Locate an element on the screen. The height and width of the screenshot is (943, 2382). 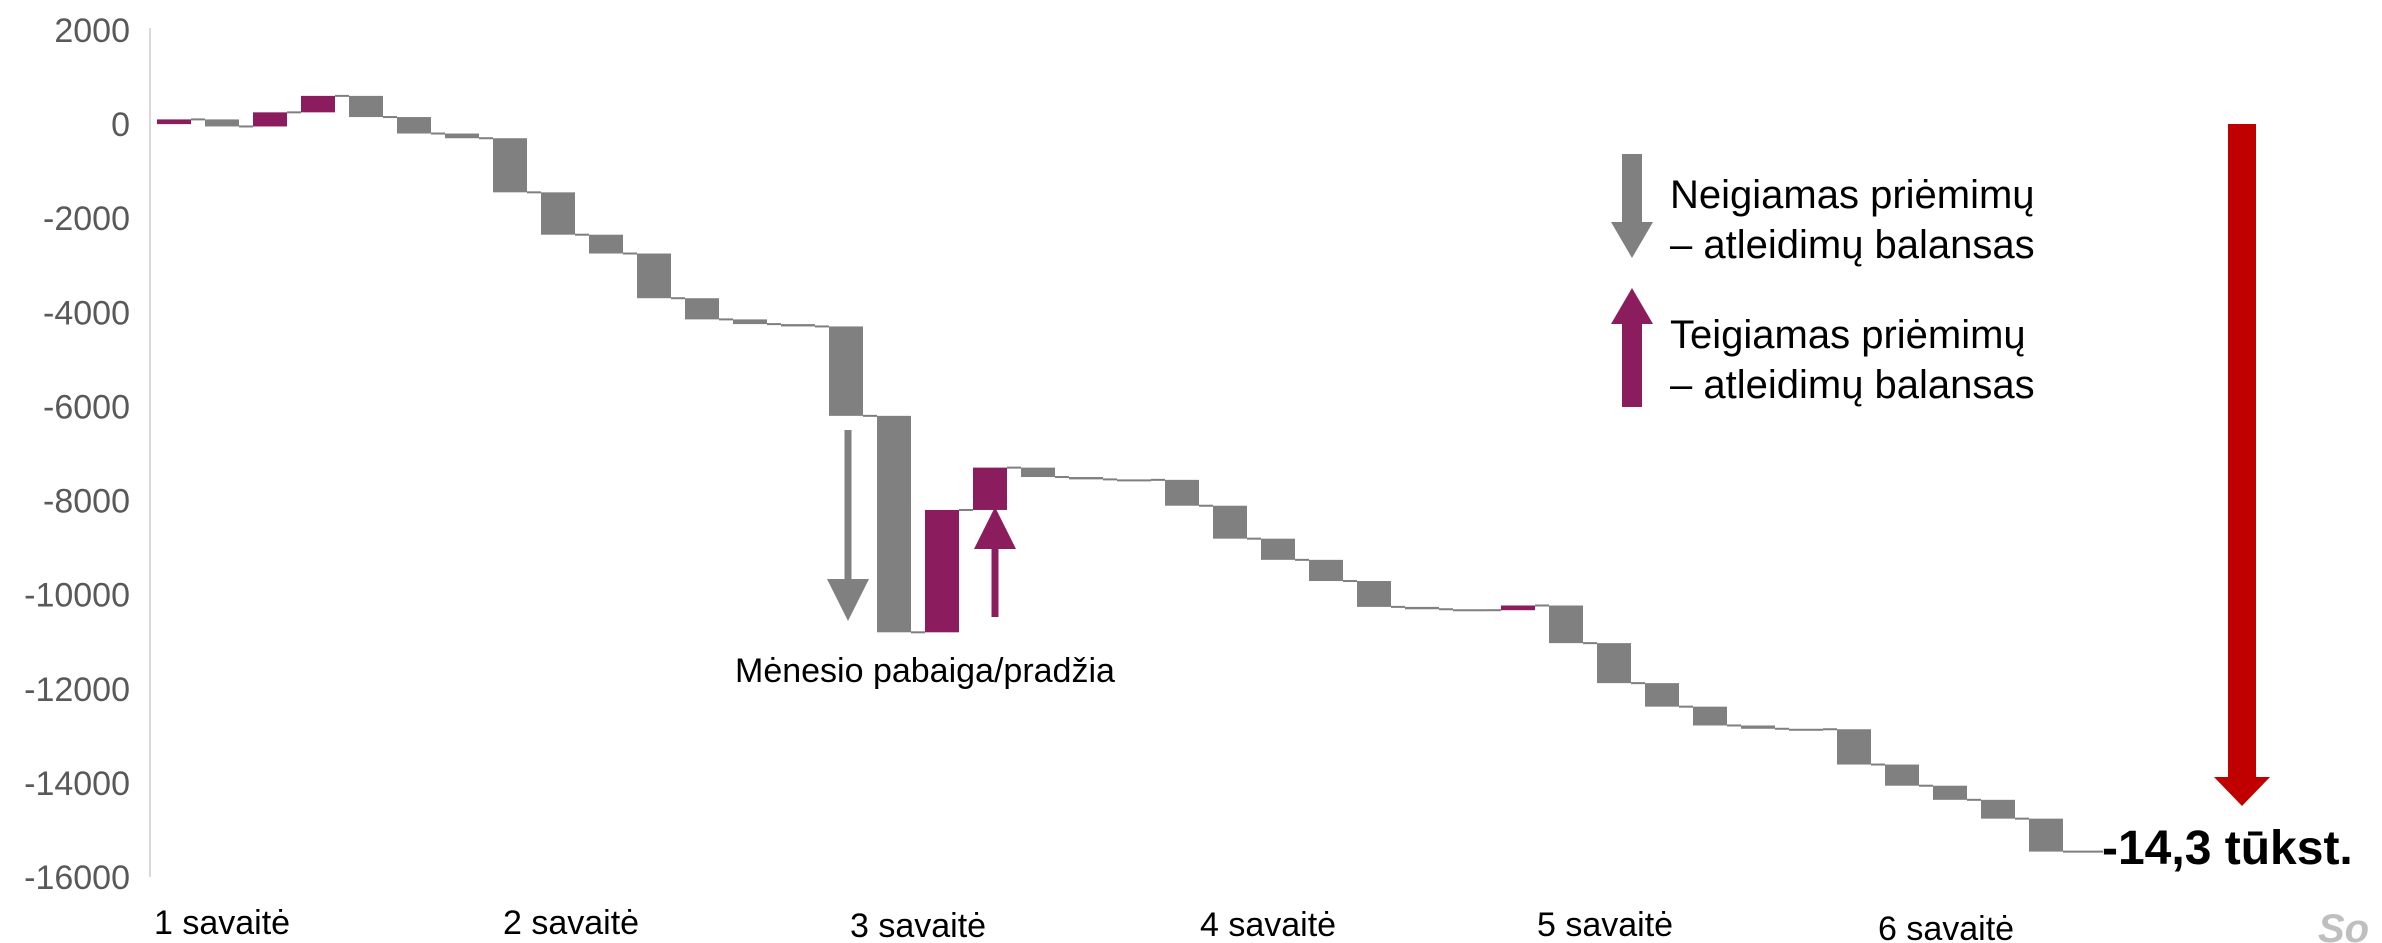
x-category-label: 5 savaitė is located at coordinates (1605, 924).